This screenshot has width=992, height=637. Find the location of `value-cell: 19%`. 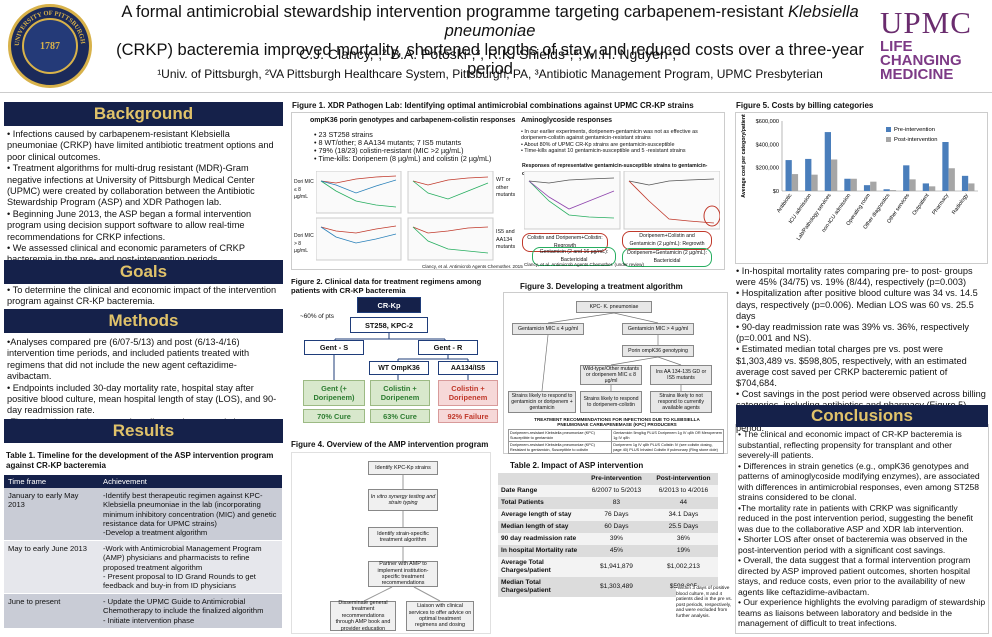

value-cell: 19% is located at coordinates (683, 551).